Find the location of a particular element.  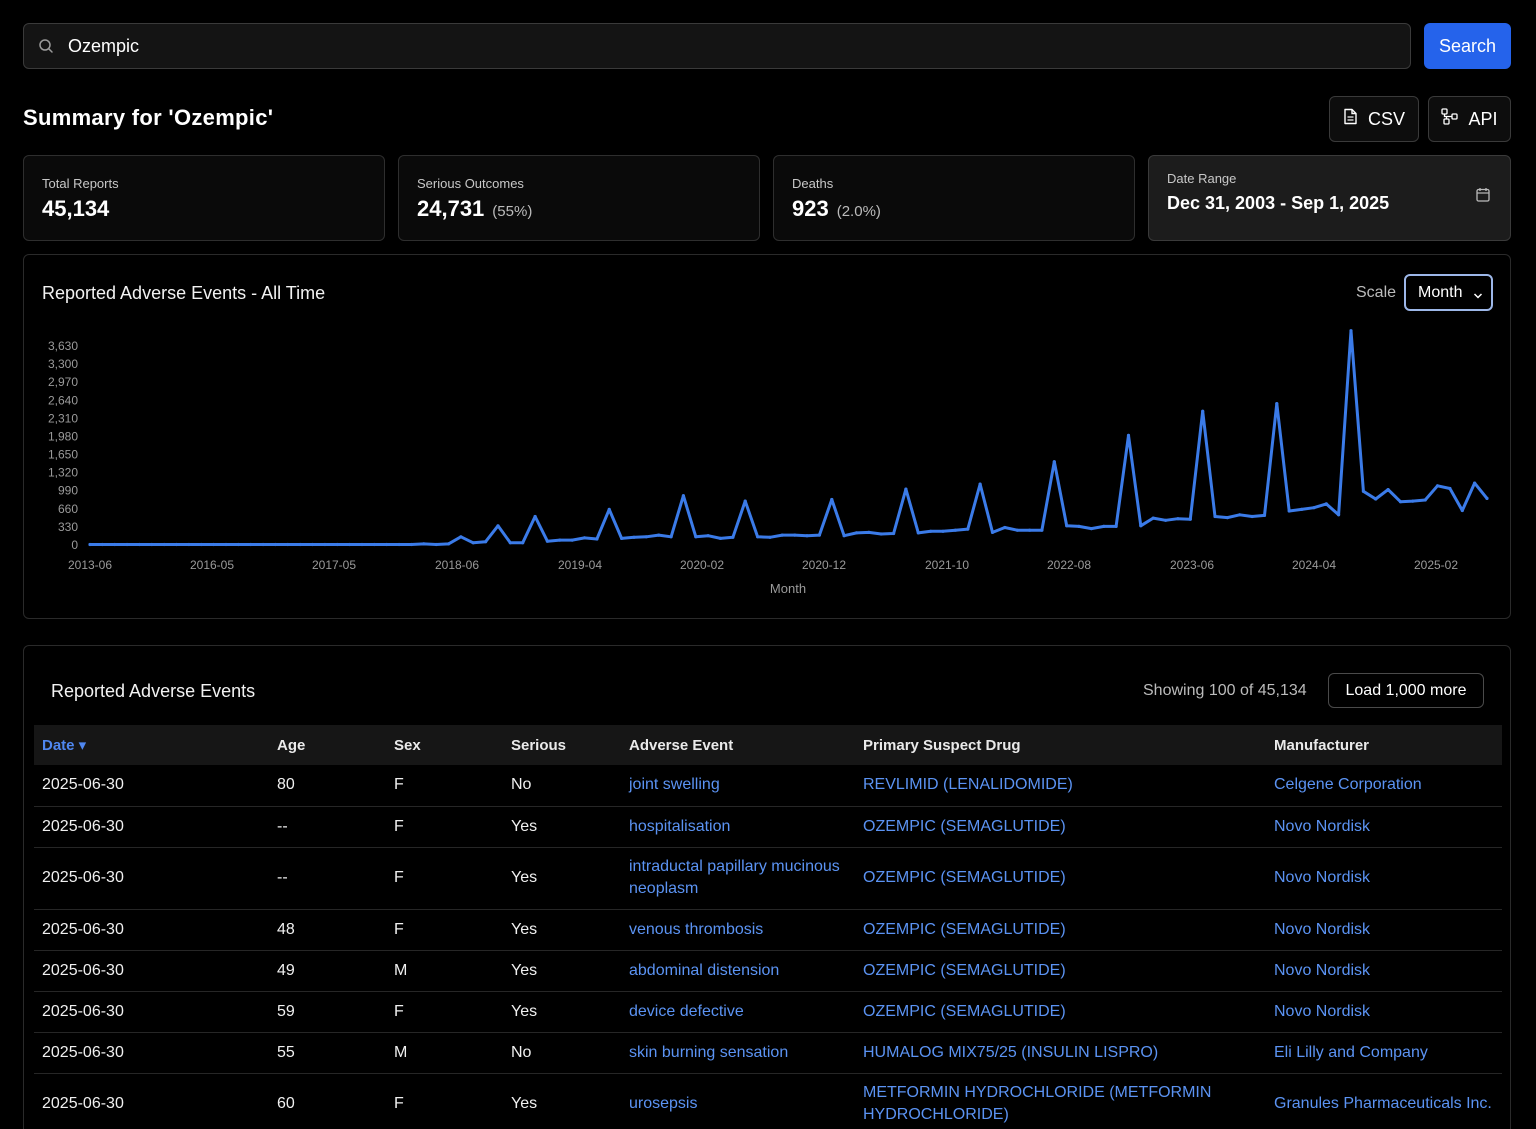

drug-link: REVLIMID (LENALIDOMIDE) is located at coordinates (1060, 786).